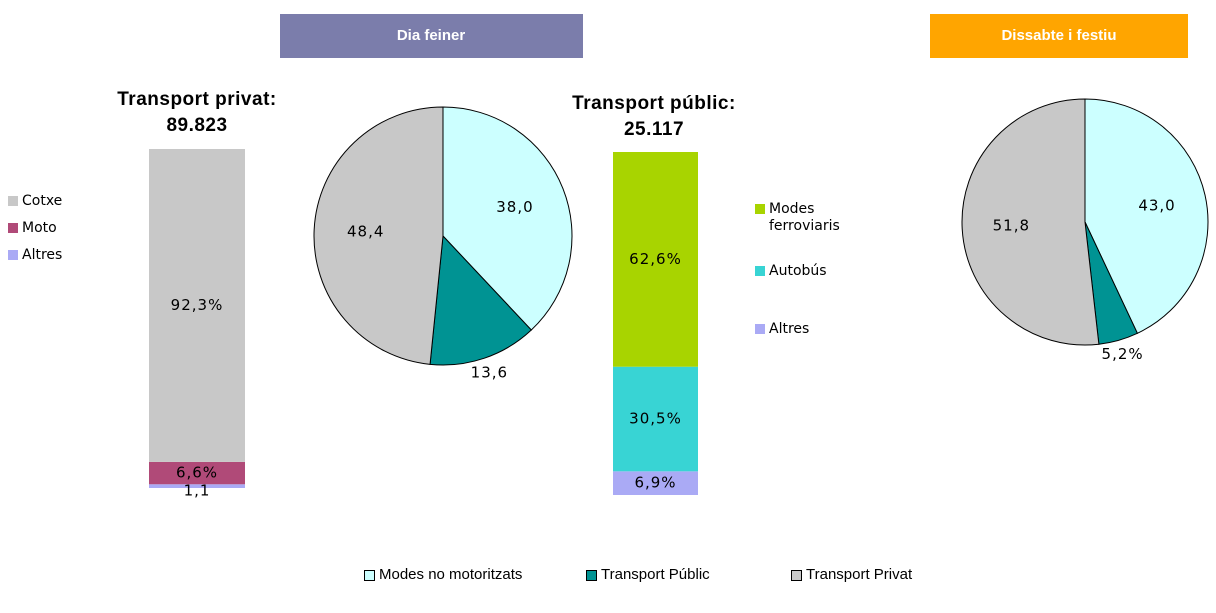  Describe the element at coordinates (42, 201) in the screenshot. I see `legend-label: Cotxe` at that location.